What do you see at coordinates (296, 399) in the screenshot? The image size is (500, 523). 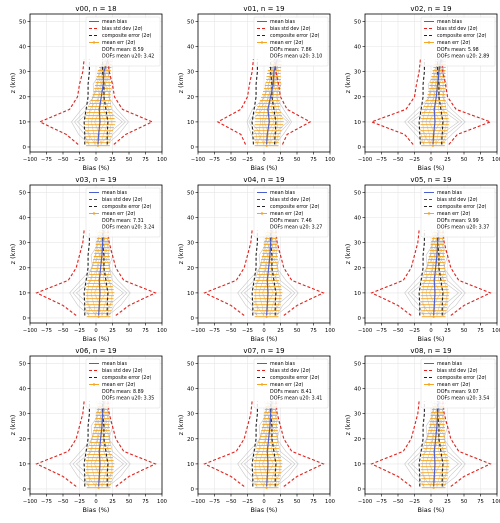 I see `dofs-annotation: DOFs mean u20: 3.41` at bounding box center [296, 399].